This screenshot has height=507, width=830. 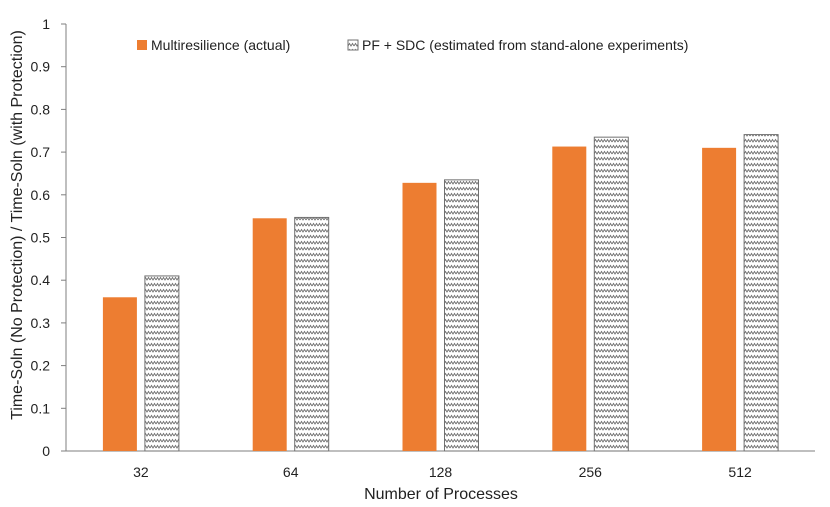 I want to click on y-tick-label: 0.3, so click(x=41, y=323).